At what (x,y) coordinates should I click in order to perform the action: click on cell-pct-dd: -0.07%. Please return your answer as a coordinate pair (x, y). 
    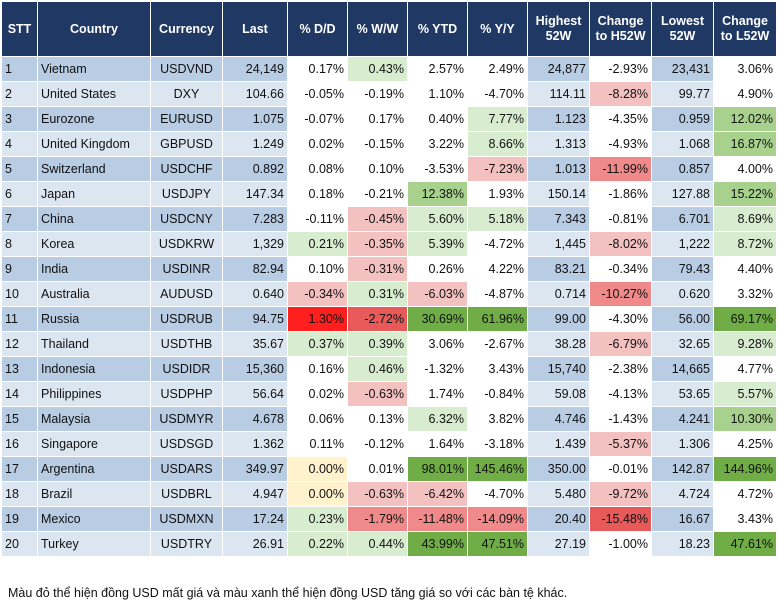
    Looking at the image, I should click on (317, 119).